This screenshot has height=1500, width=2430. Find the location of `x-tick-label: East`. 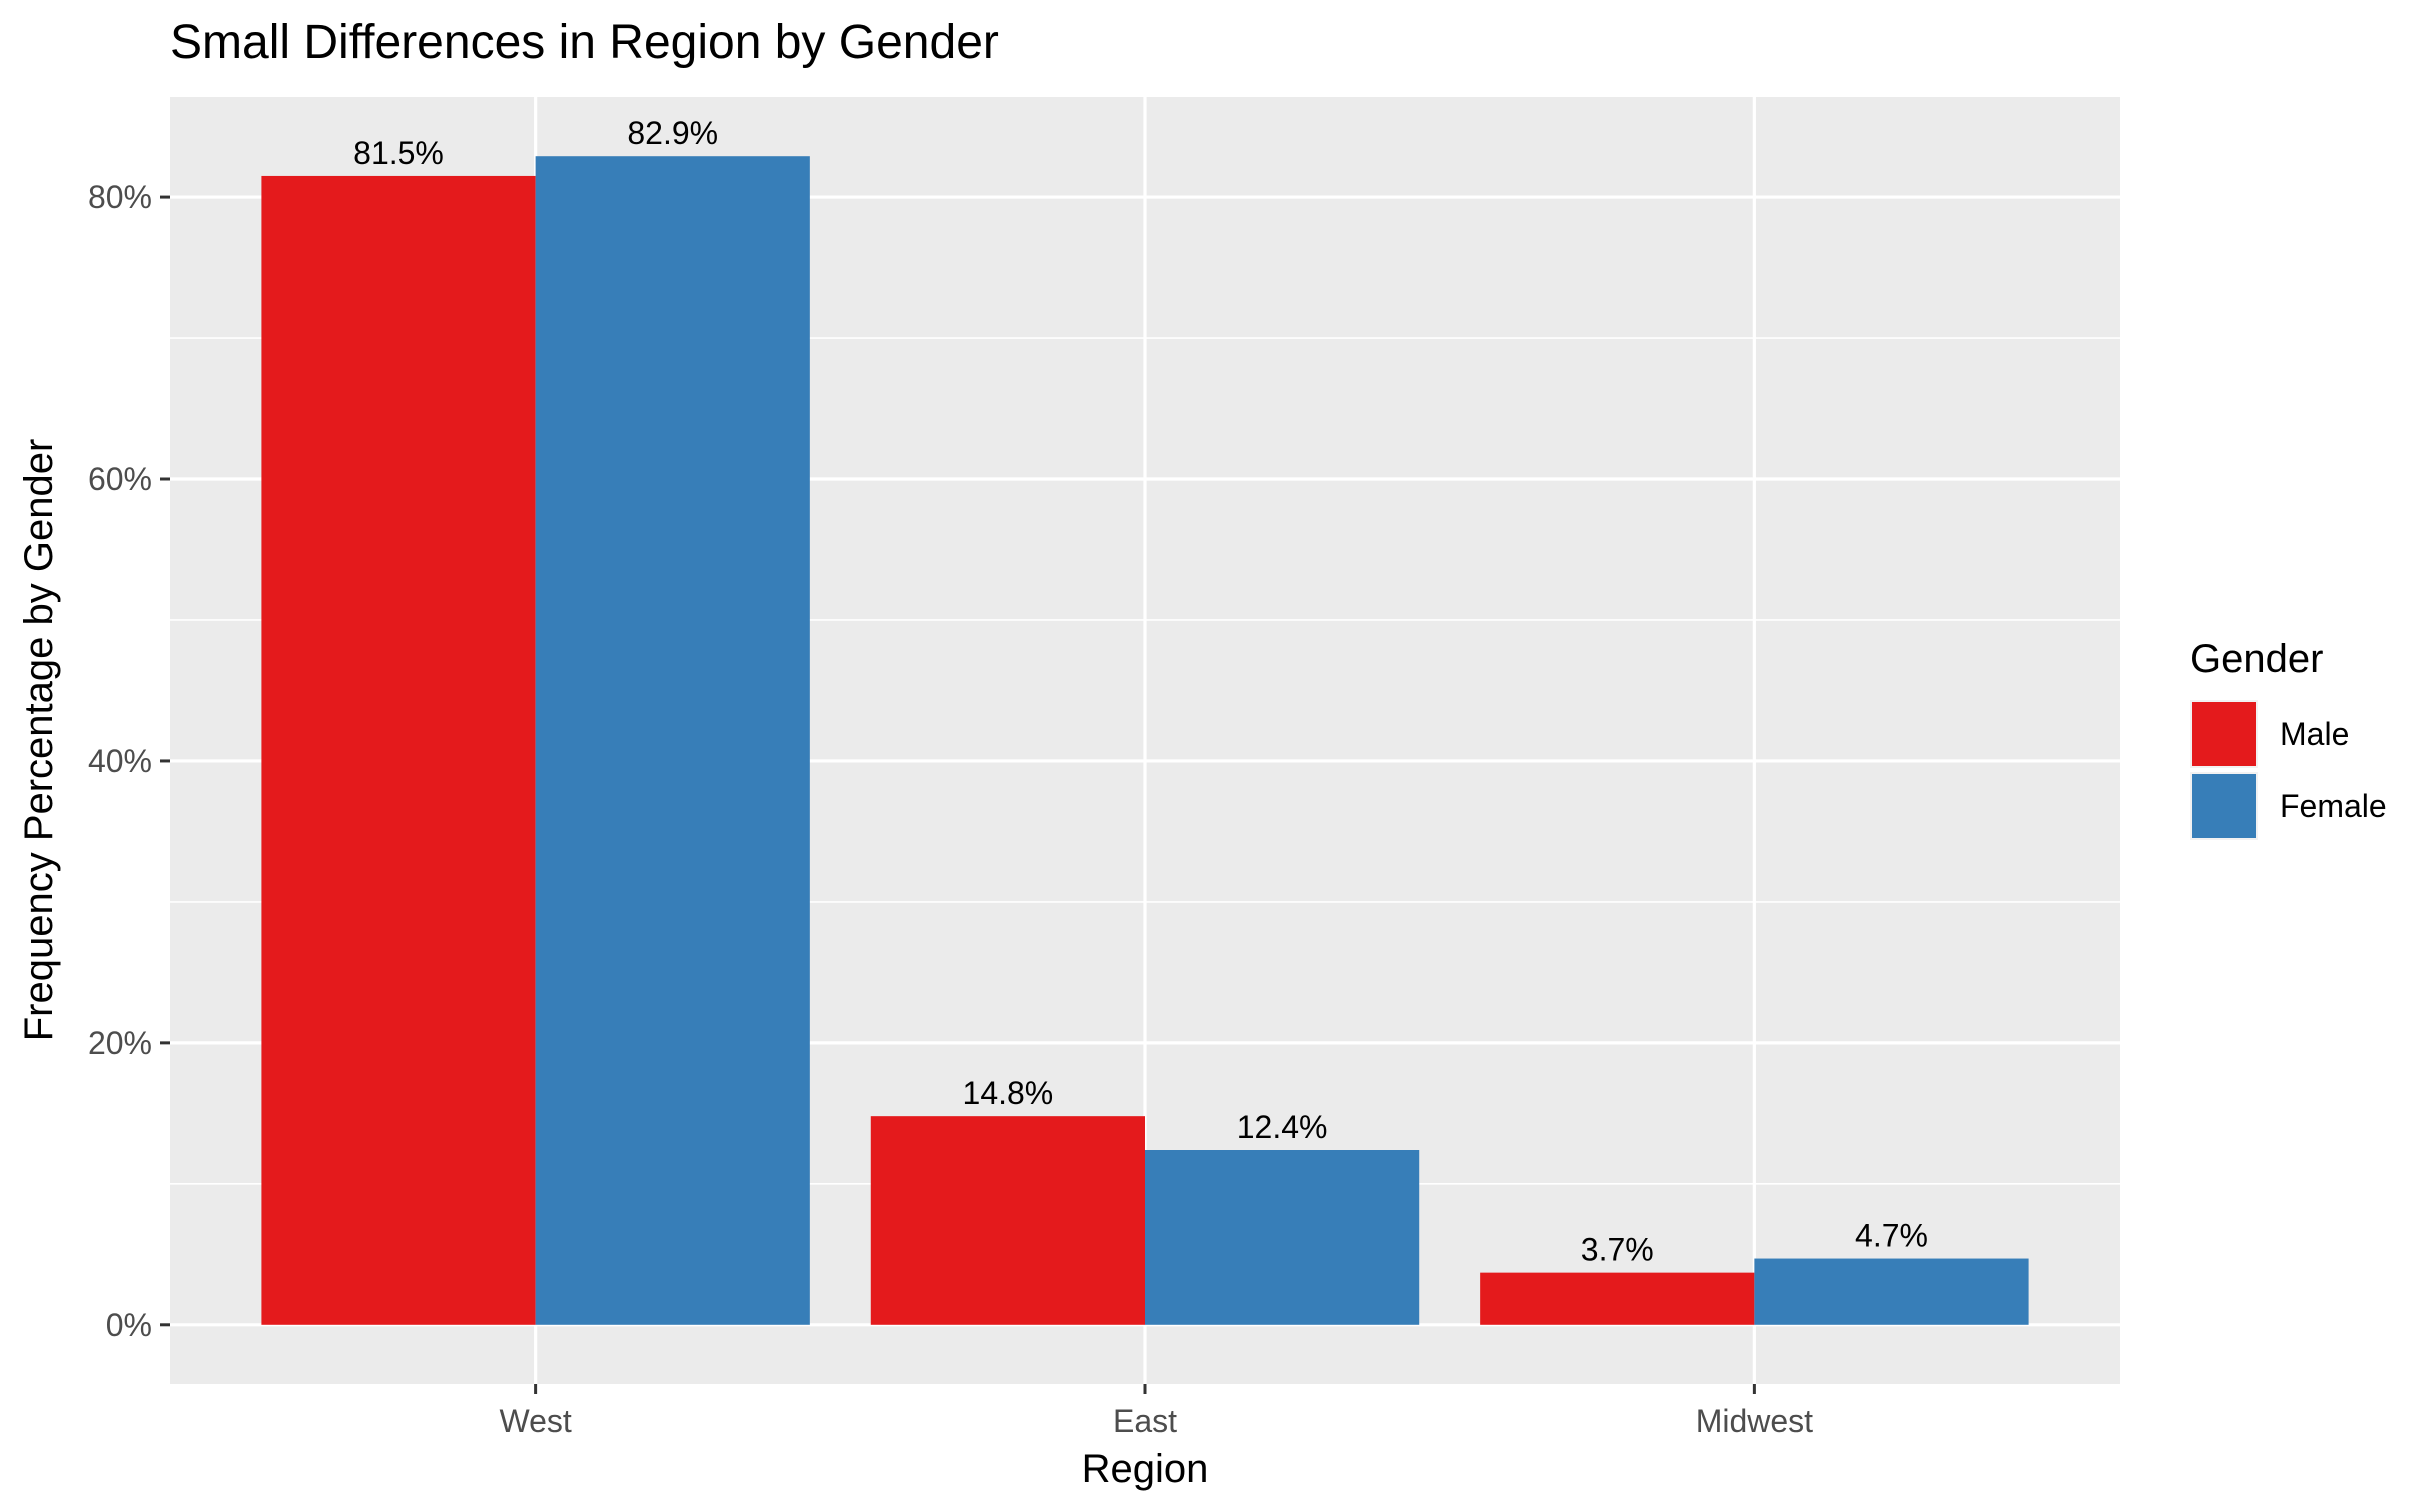

x-tick-label: East is located at coordinates (1145, 1421).